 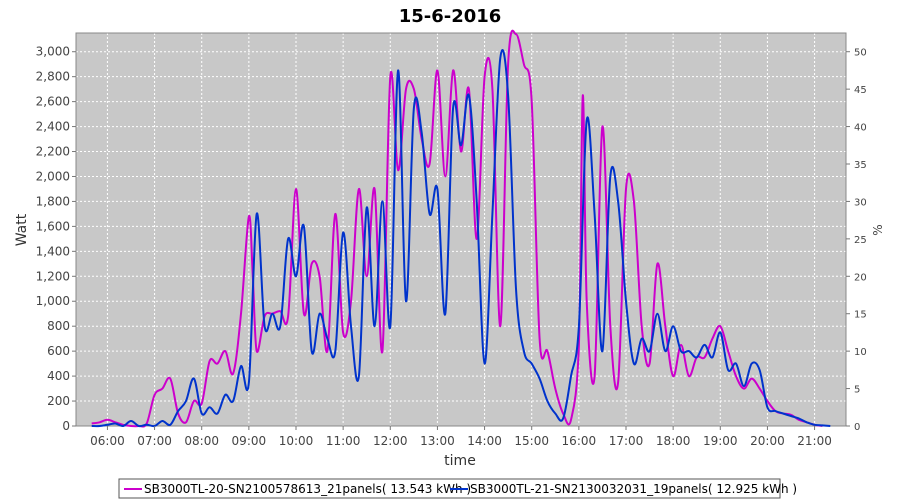 What do you see at coordinates (860, 315) in the screenshot?
I see `y2-tick-label: 15` at bounding box center [860, 315].